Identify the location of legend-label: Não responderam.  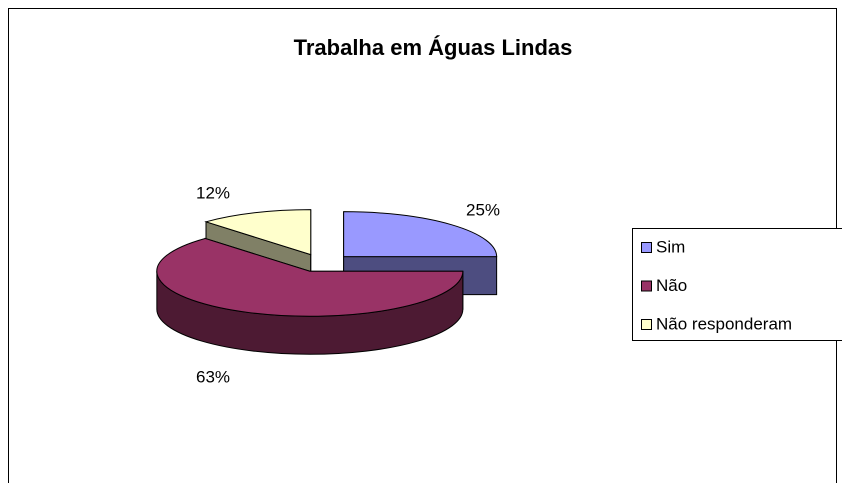
(724, 323).